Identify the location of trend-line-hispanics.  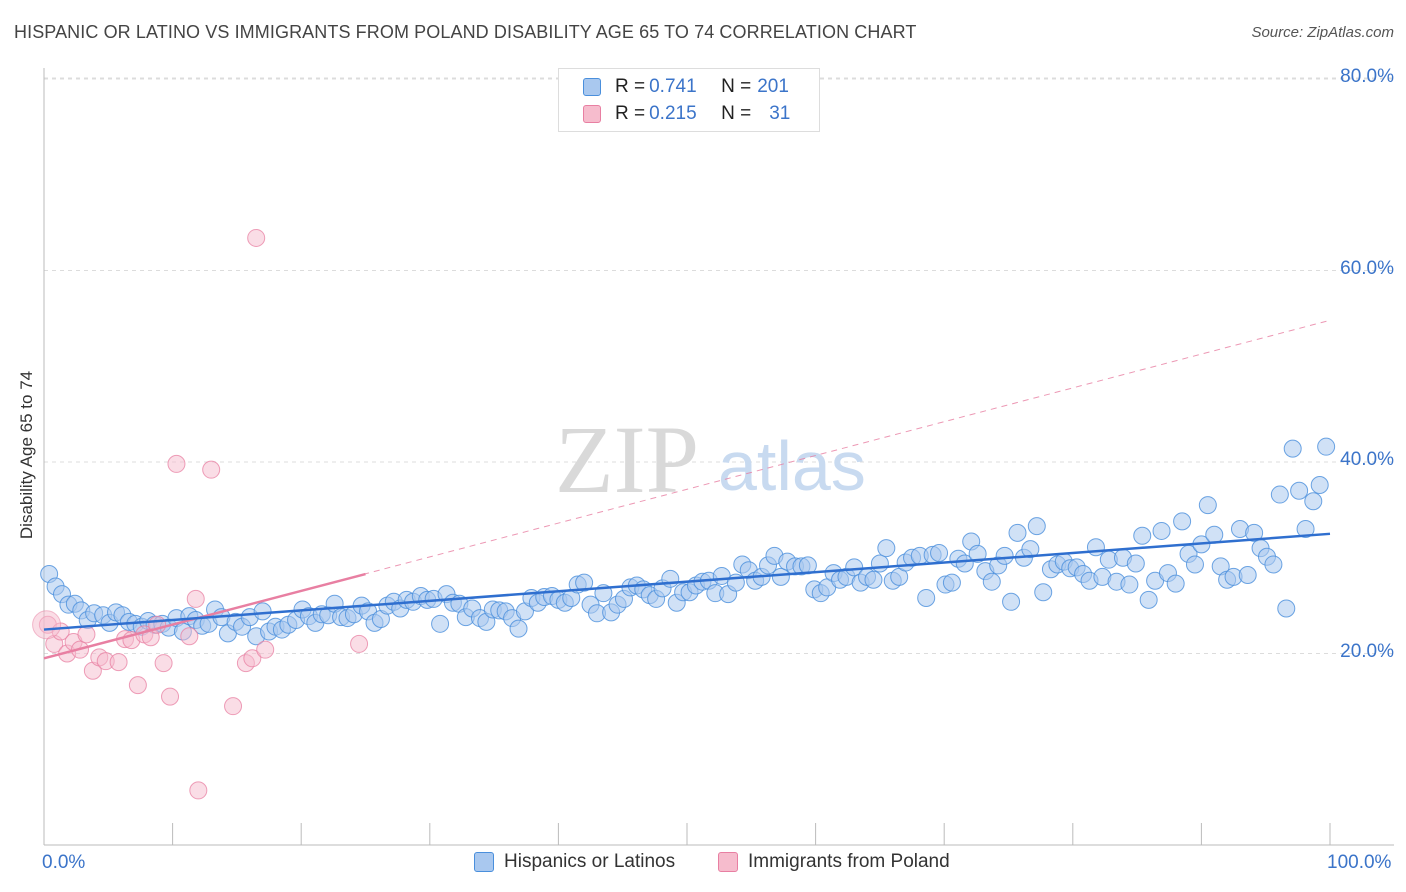
(687, 581).